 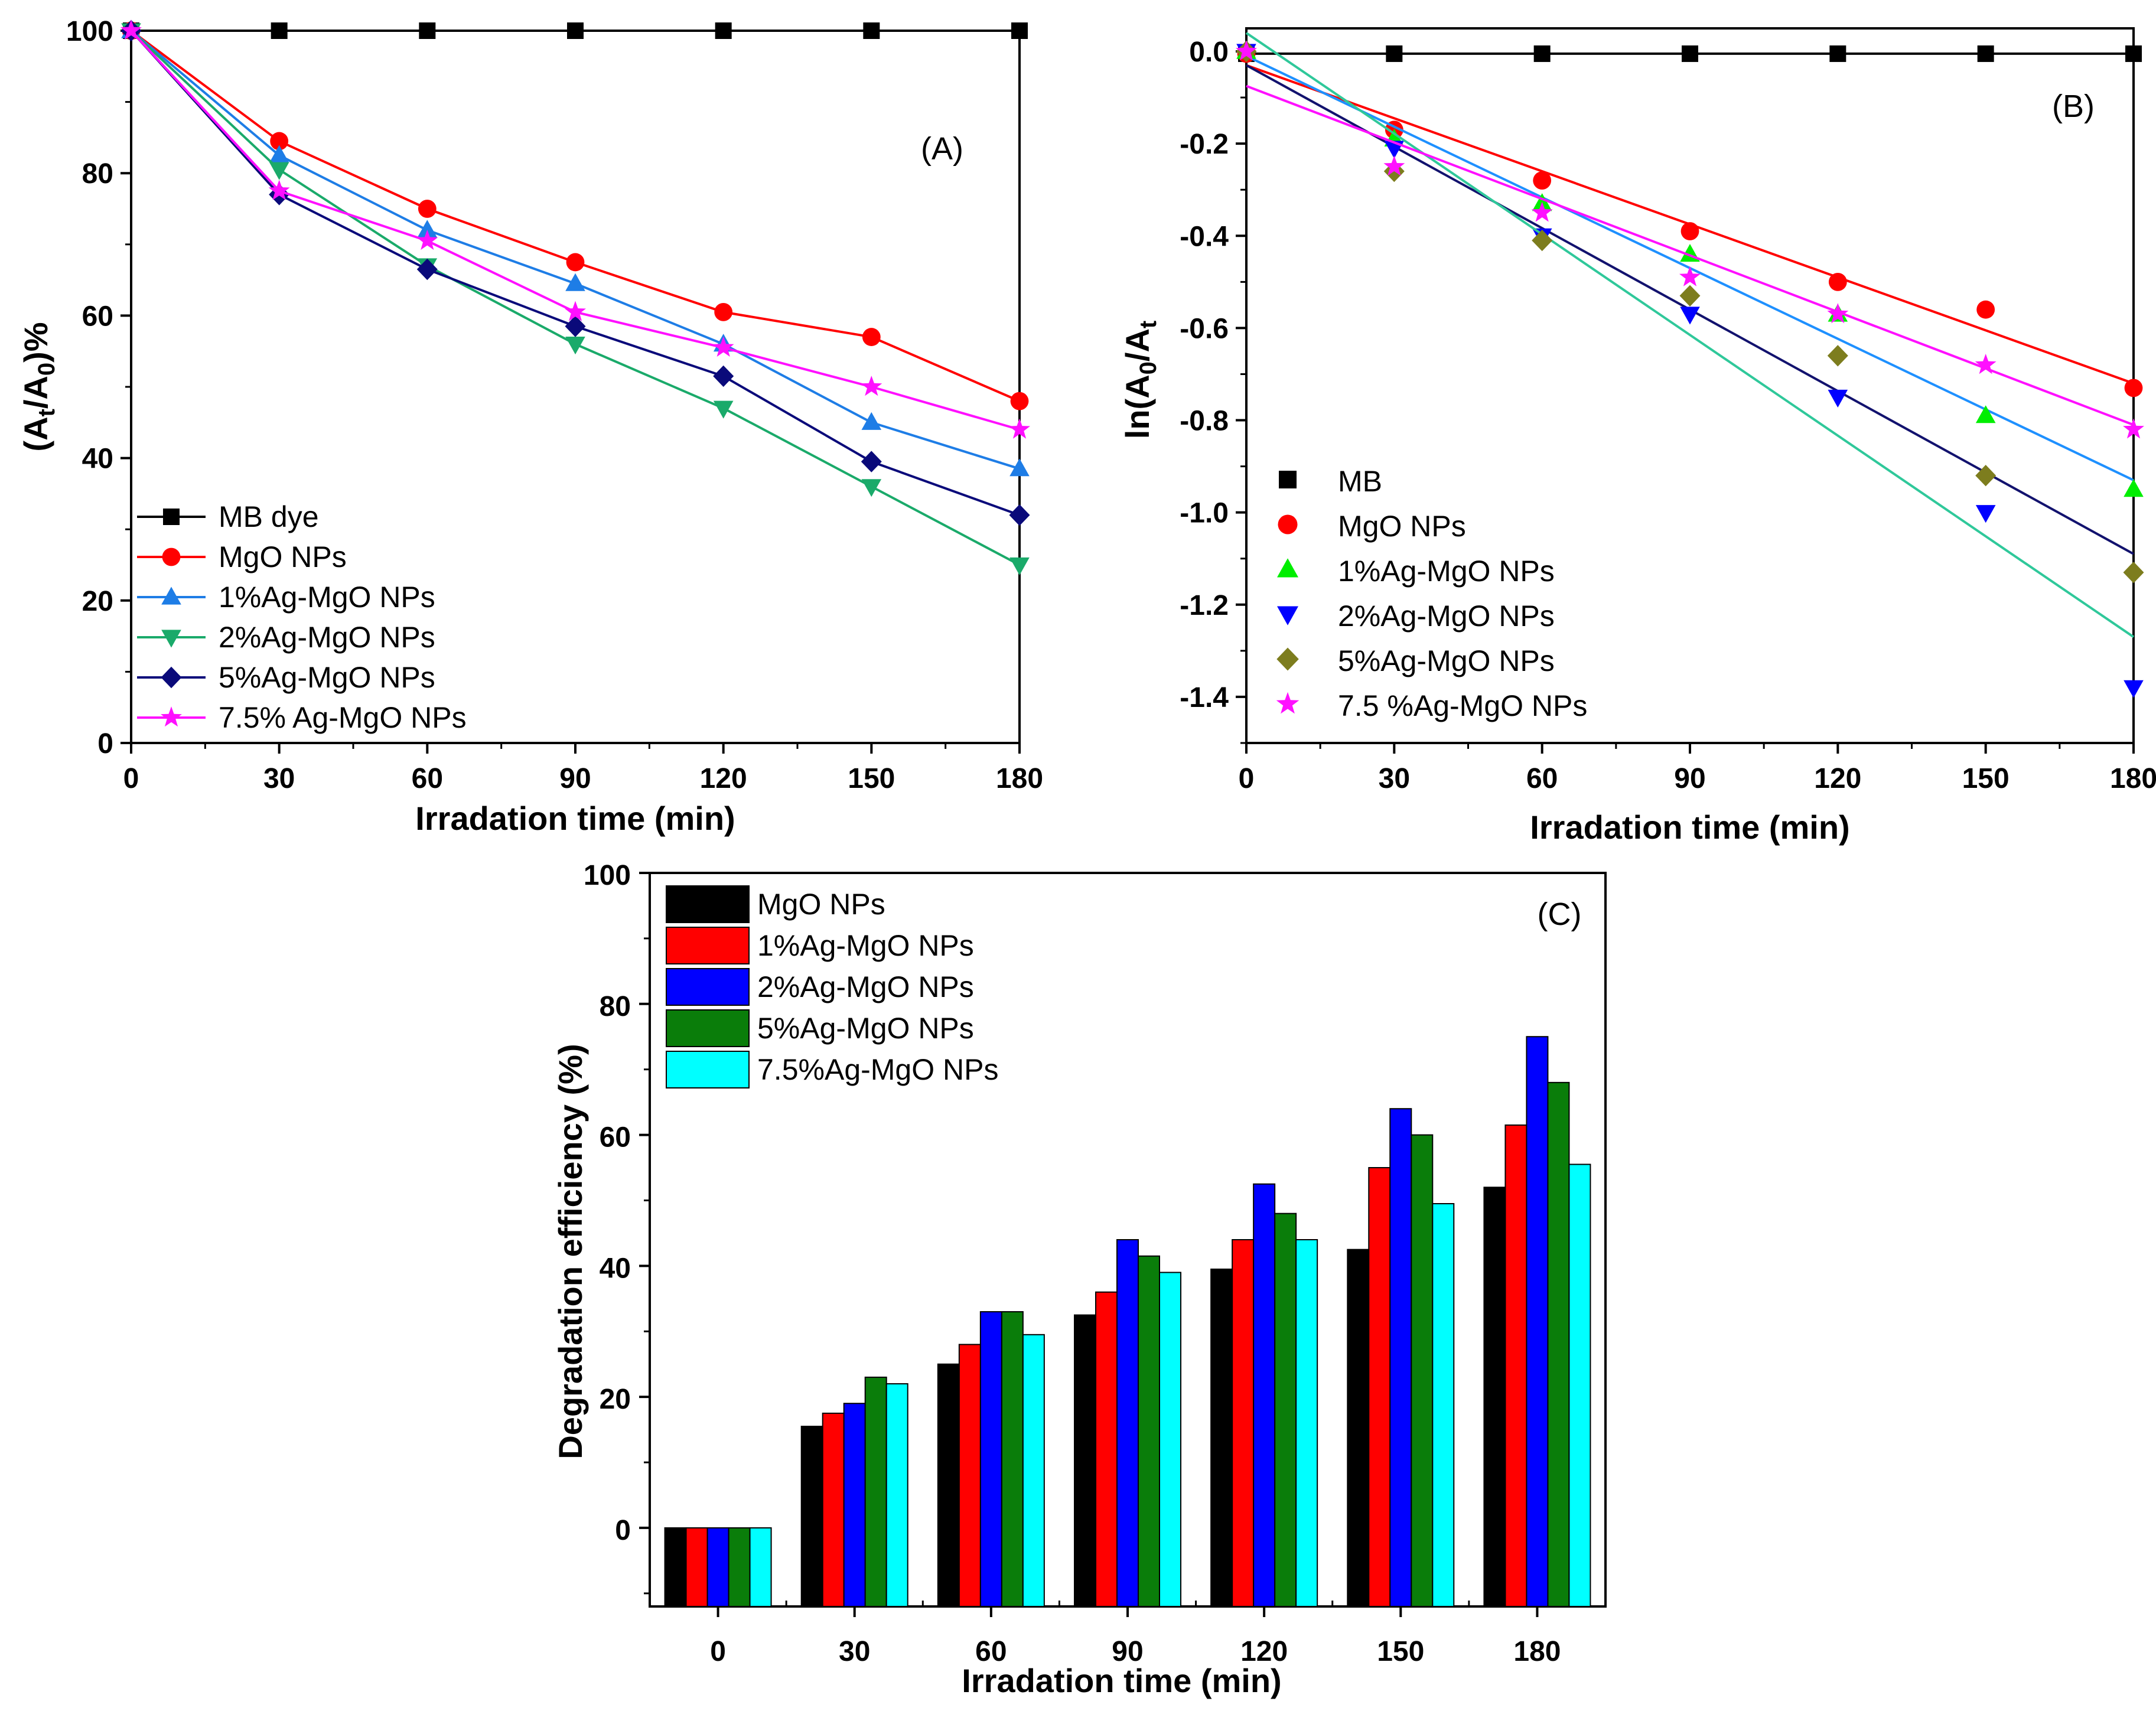 I want to click on series-mb, so click(x=1690, y=53).